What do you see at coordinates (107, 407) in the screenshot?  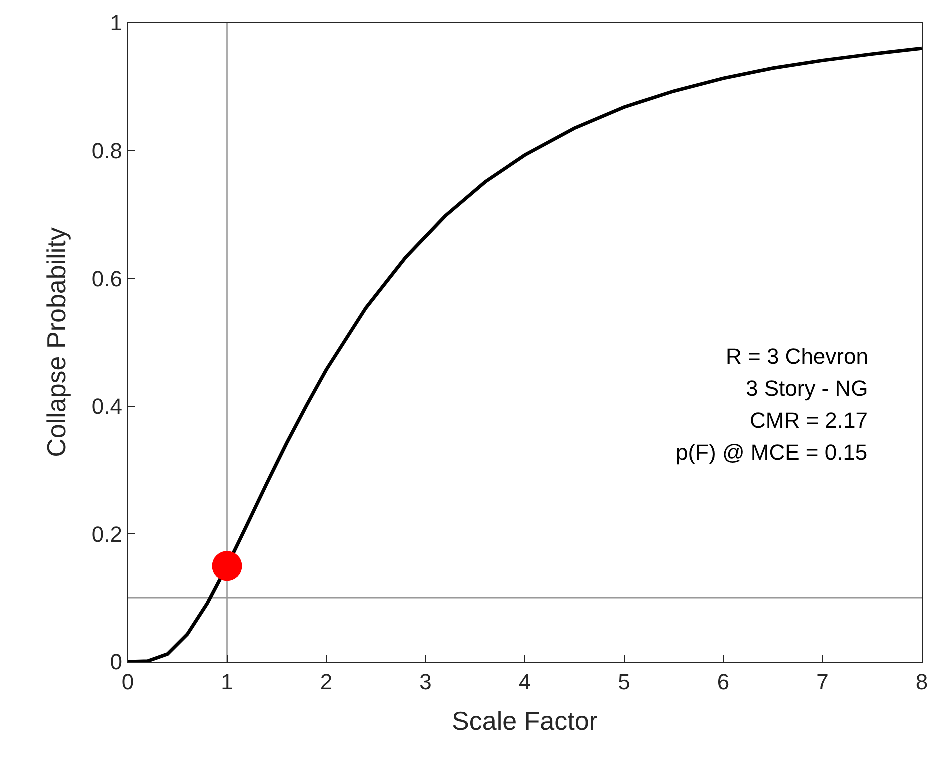 I see `y-tick-label: 0.4` at bounding box center [107, 407].